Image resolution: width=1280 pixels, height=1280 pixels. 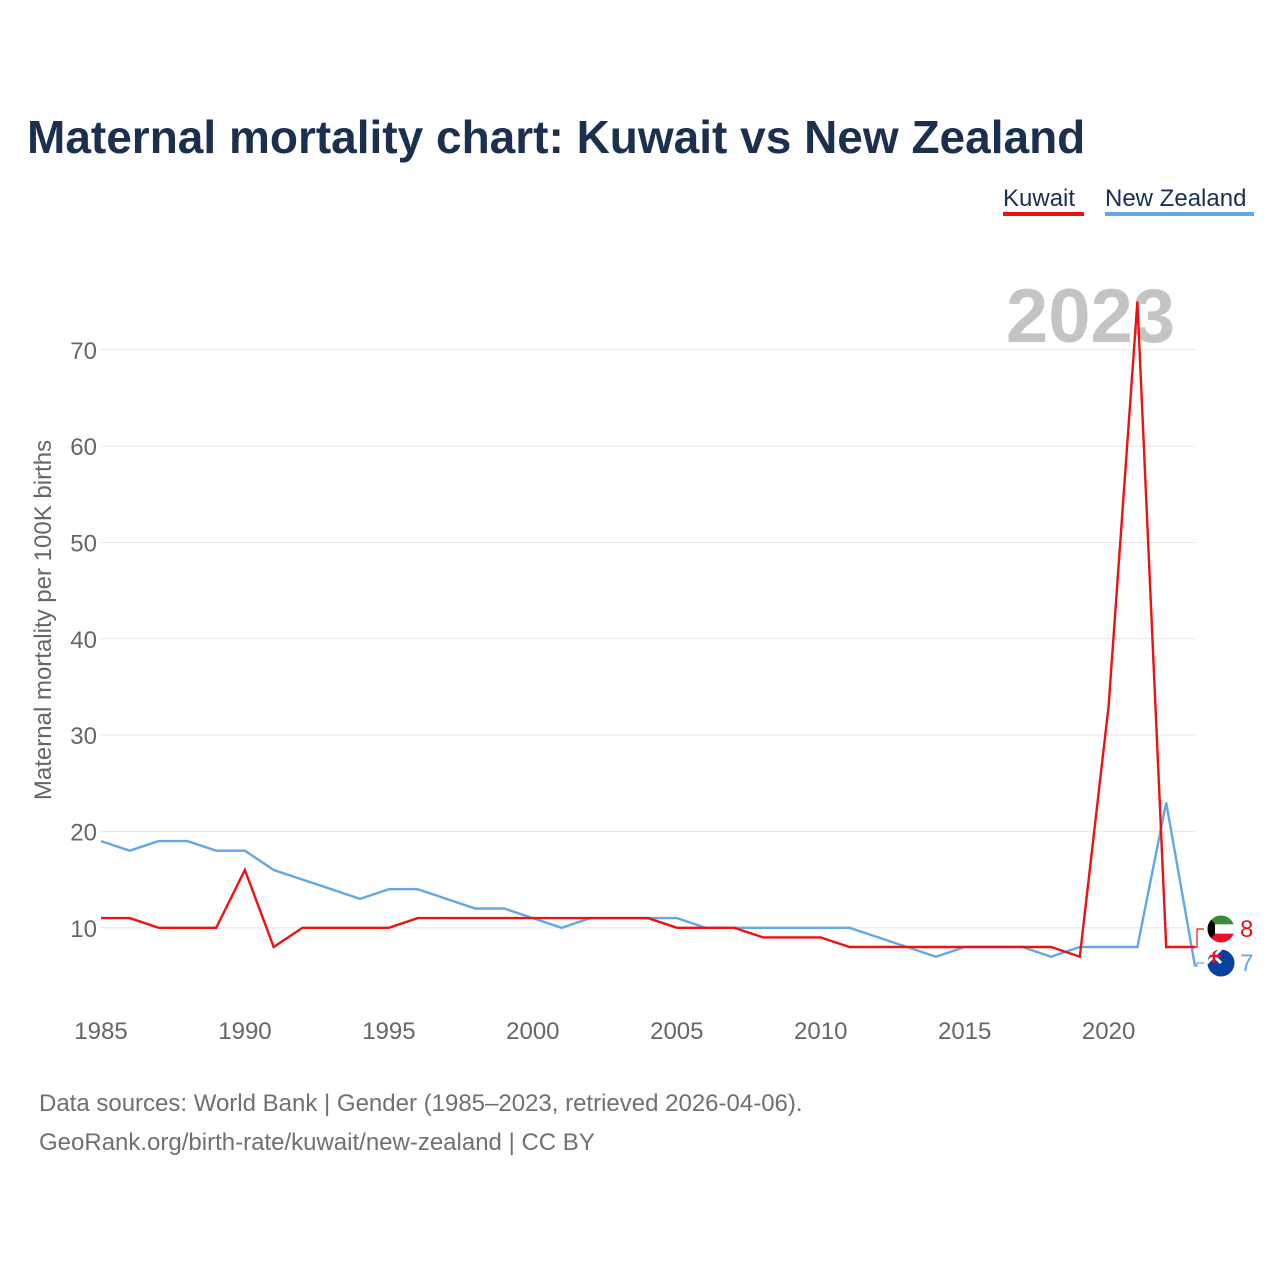 What do you see at coordinates (83, 447) in the screenshot?
I see `y-tick-label-60: 60` at bounding box center [83, 447].